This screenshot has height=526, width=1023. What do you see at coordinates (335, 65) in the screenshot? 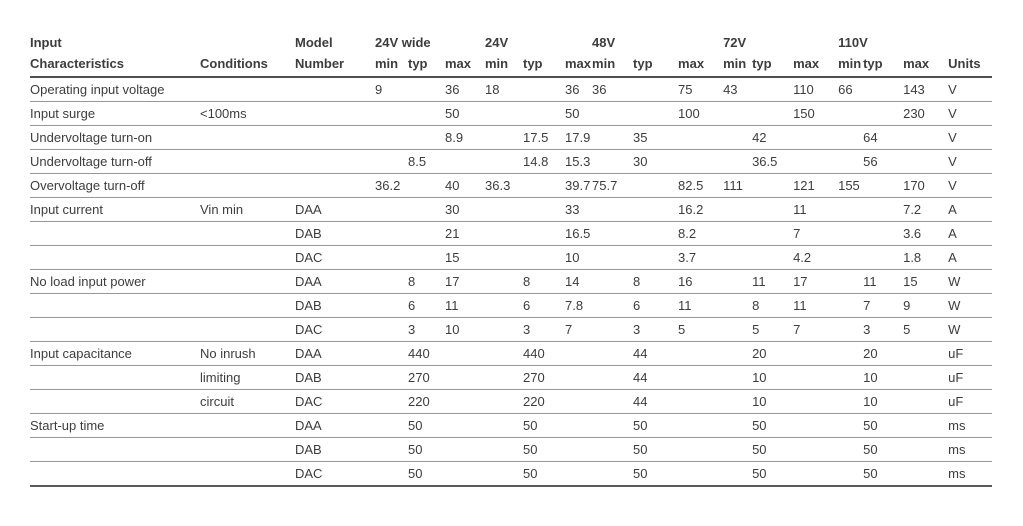
I see `header-model-line2: Number` at bounding box center [335, 65].